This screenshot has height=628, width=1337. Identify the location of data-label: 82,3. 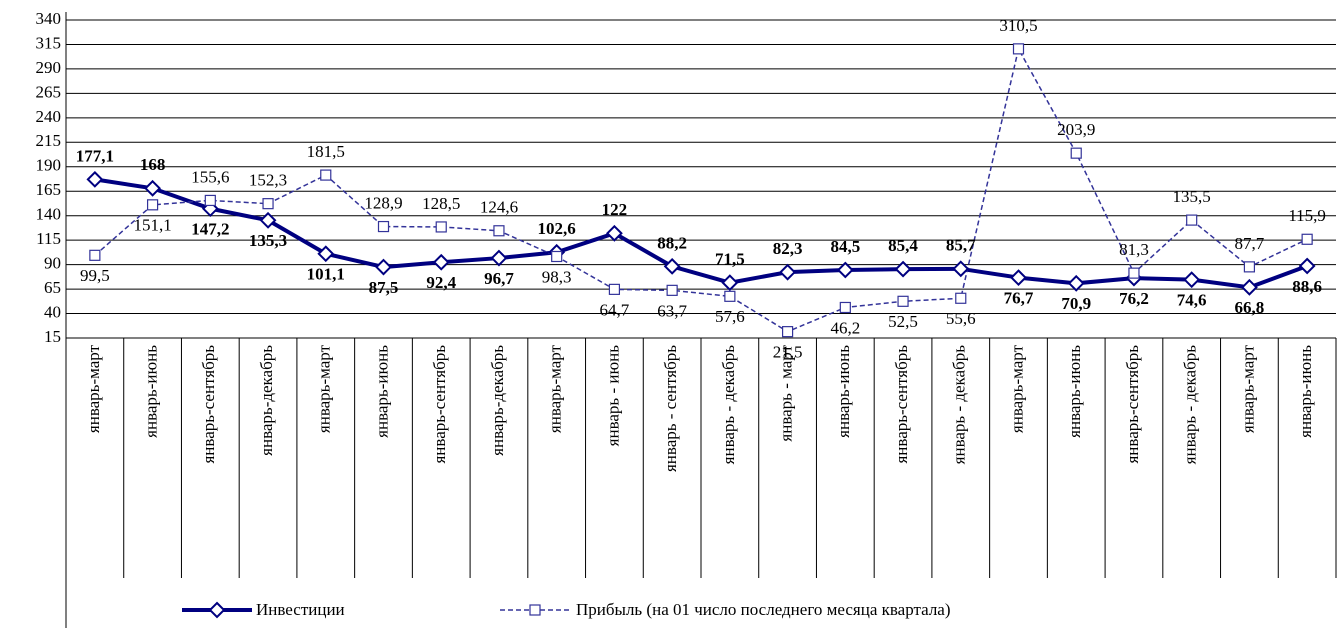
(788, 248).